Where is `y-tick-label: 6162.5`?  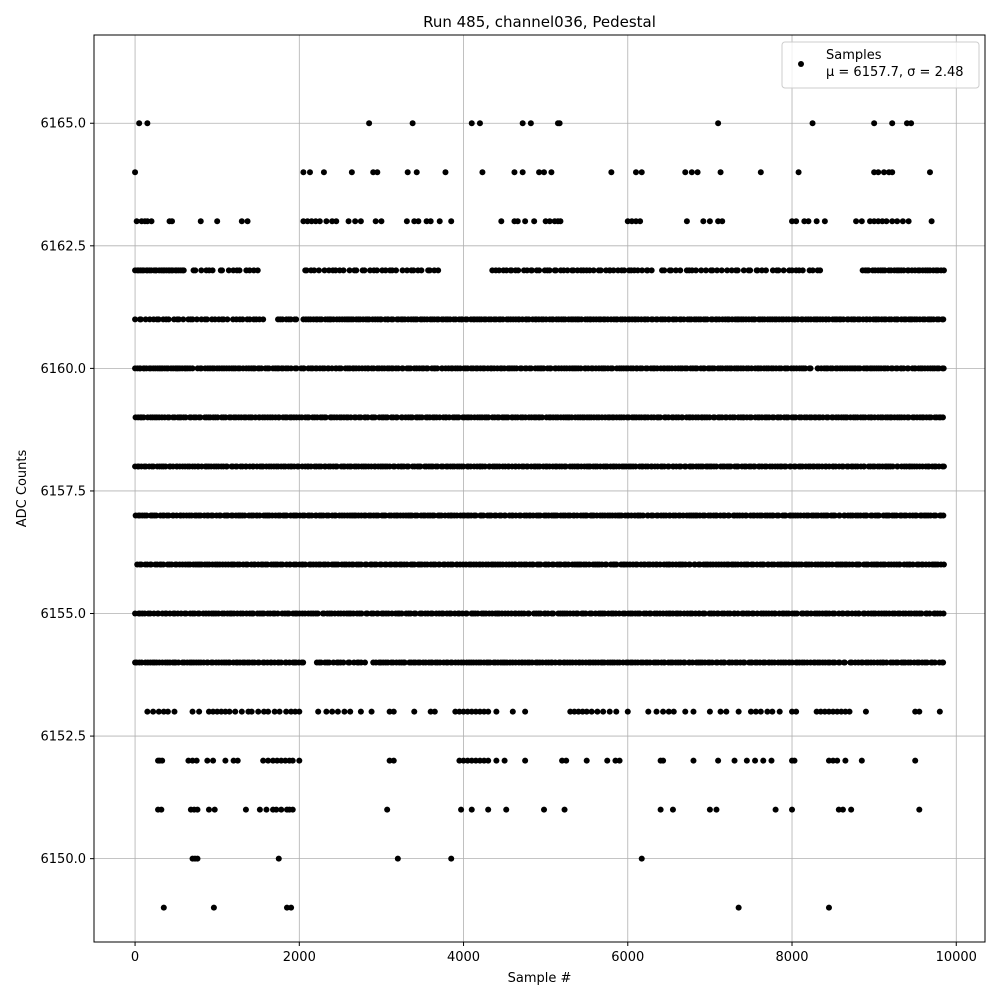
y-tick-label: 6162.5 is located at coordinates (64, 246).